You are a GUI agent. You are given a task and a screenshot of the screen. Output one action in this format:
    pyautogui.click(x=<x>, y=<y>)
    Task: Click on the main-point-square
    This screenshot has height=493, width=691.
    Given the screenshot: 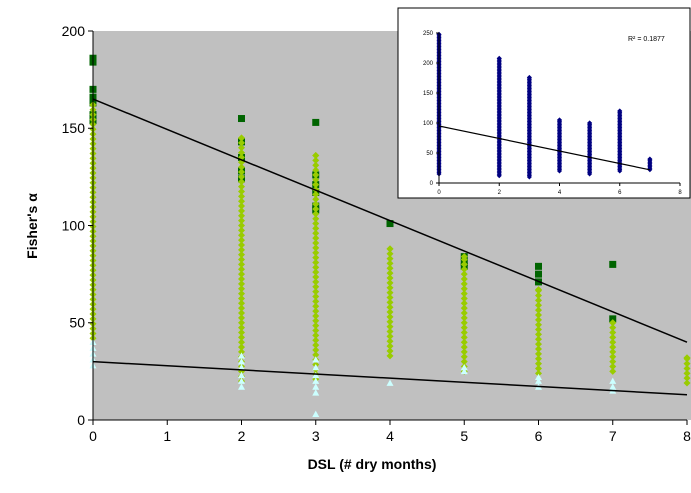 What is the action you would take?
    pyautogui.click(x=613, y=264)
    